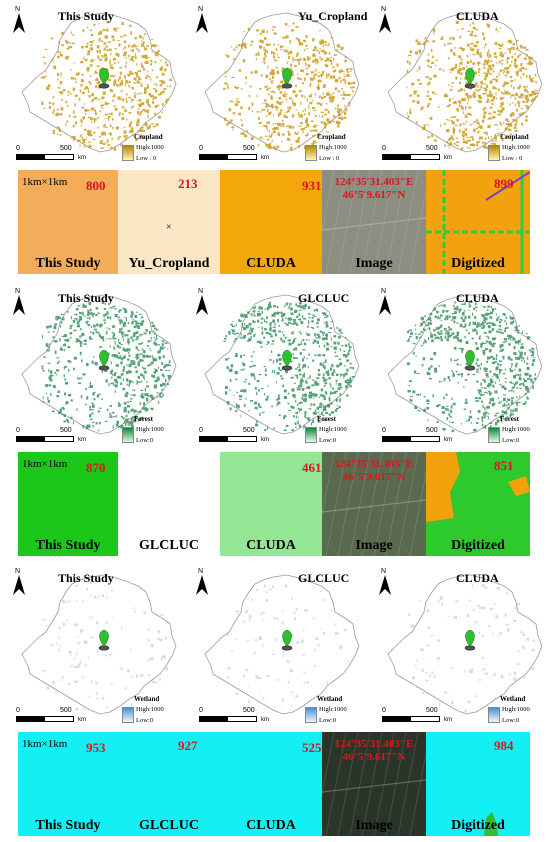 This screenshot has height=842, width=550. What do you see at coordinates (68, 222) in the screenshot?
I see `tile-this-study: 800 1km×1km This Study` at bounding box center [68, 222].